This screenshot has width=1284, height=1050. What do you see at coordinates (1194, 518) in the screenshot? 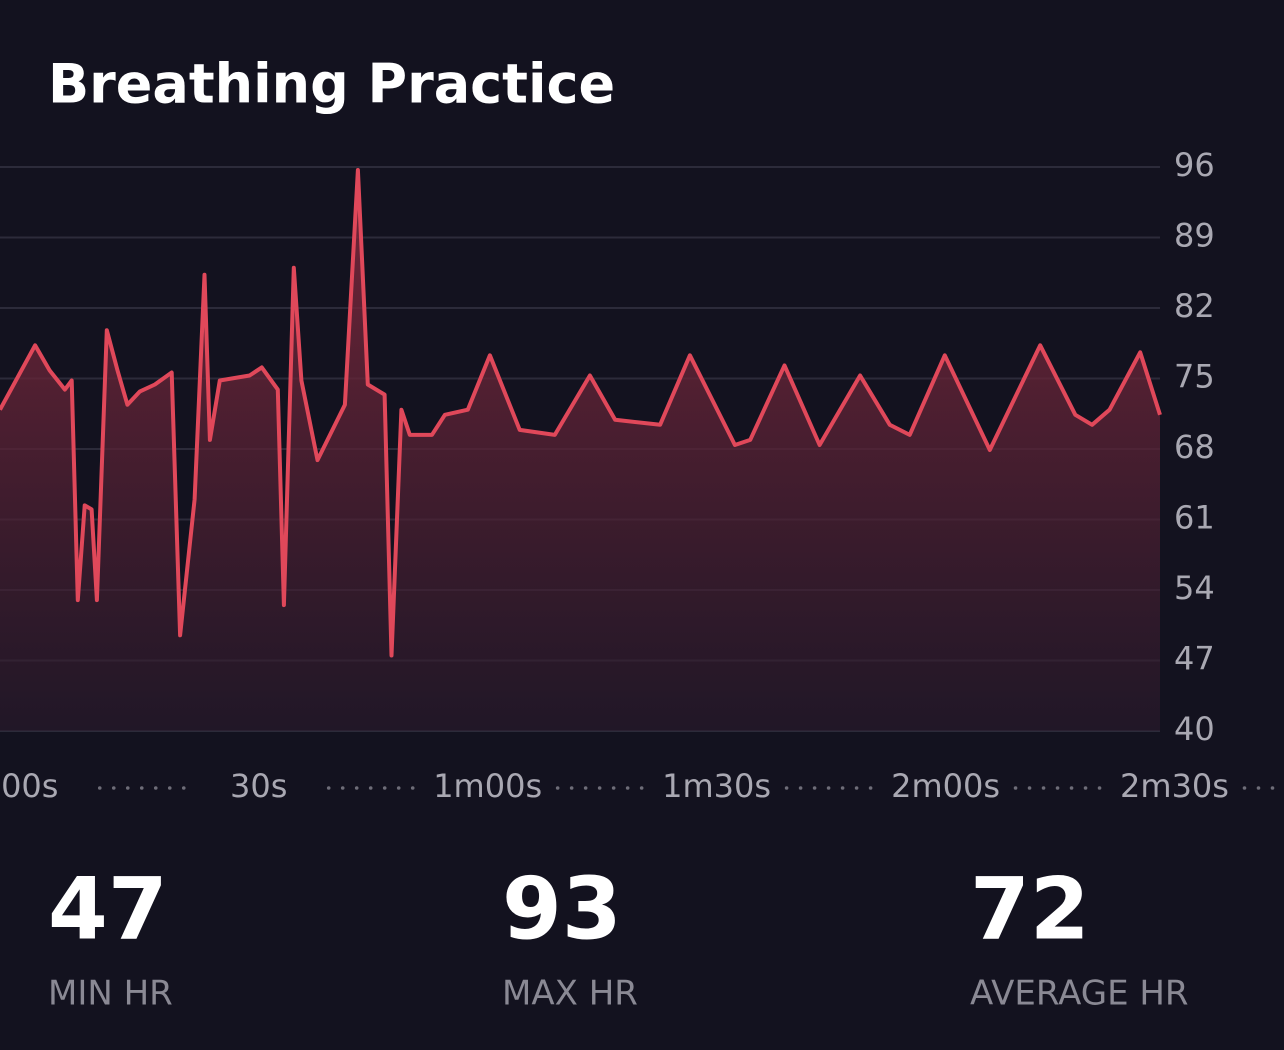
I see `y-tick-label: 61` at bounding box center [1194, 518].